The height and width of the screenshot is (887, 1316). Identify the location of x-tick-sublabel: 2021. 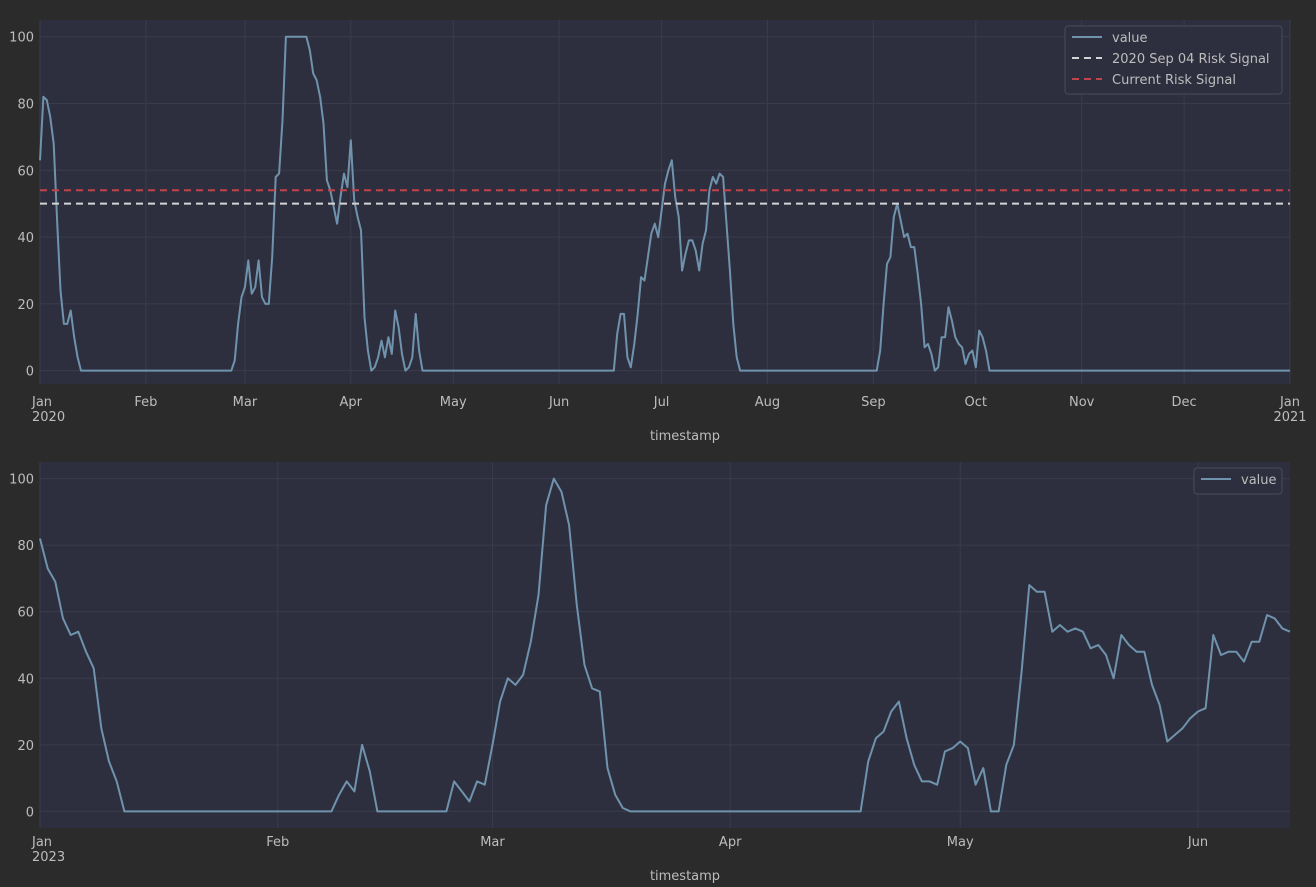
(1289, 417).